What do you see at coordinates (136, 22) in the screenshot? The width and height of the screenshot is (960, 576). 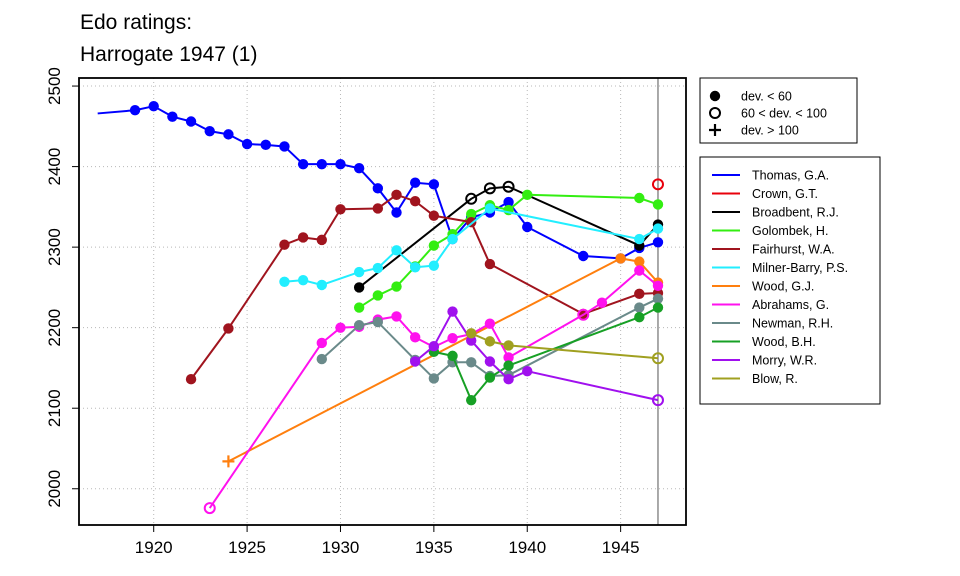 I see `chart-title-line-1: Edo ratings:` at bounding box center [136, 22].